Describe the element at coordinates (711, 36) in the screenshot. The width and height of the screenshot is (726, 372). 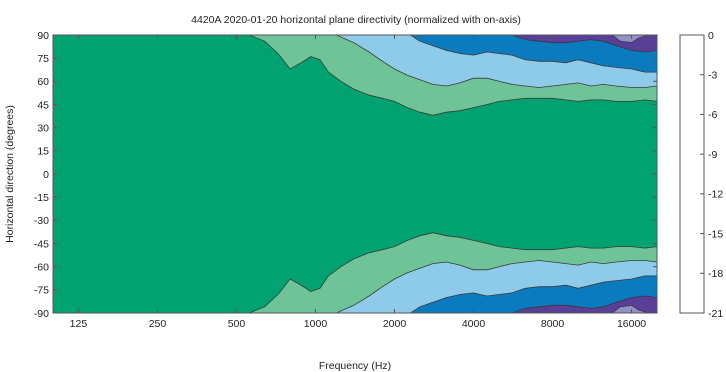
I see `colorbar-tick-label: 0` at that location.